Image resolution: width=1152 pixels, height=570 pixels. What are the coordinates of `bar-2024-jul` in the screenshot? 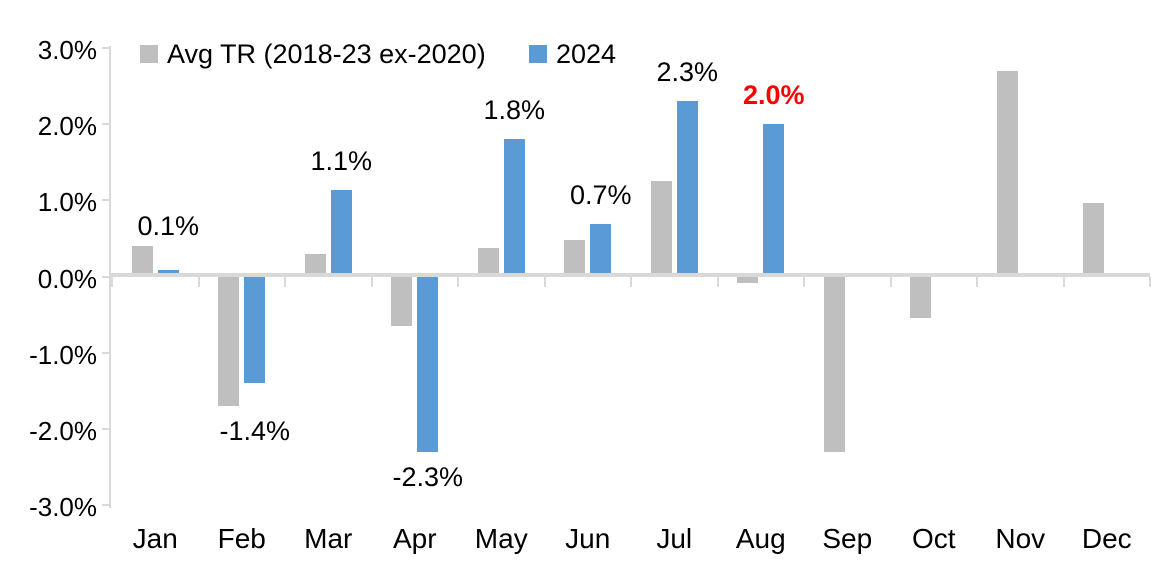 It's located at (687, 187).